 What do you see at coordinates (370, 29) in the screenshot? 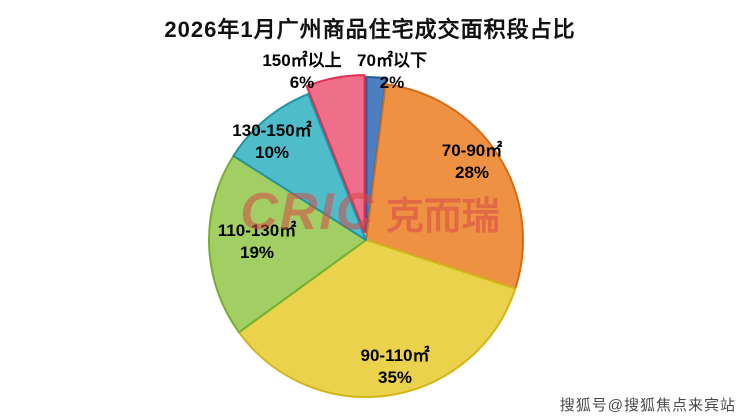
I see `chart-title: 2026年1月广州商品住宅成交面积段占比` at bounding box center [370, 29].